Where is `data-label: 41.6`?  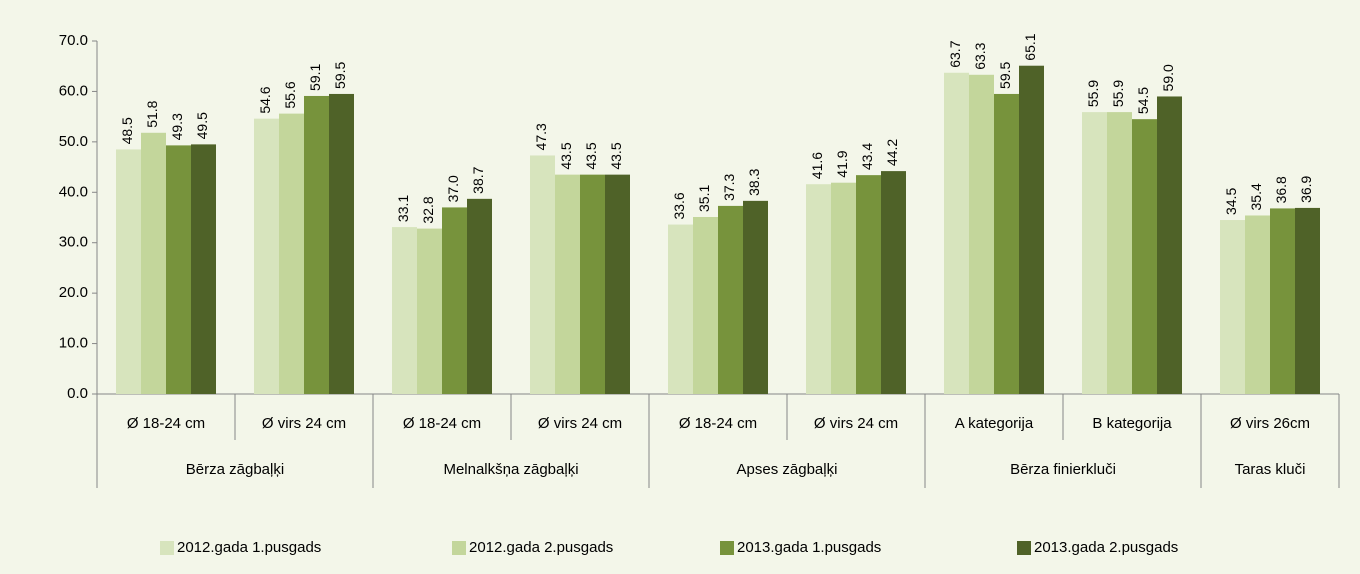
data-label: 41.6 is located at coordinates (817, 165).